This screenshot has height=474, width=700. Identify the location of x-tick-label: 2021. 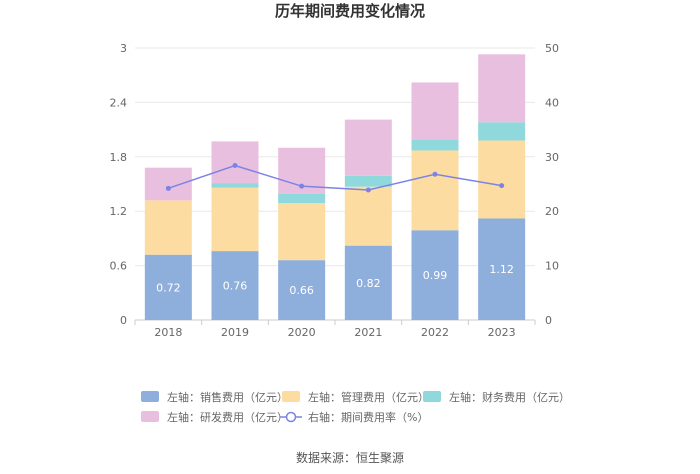
(368, 332).